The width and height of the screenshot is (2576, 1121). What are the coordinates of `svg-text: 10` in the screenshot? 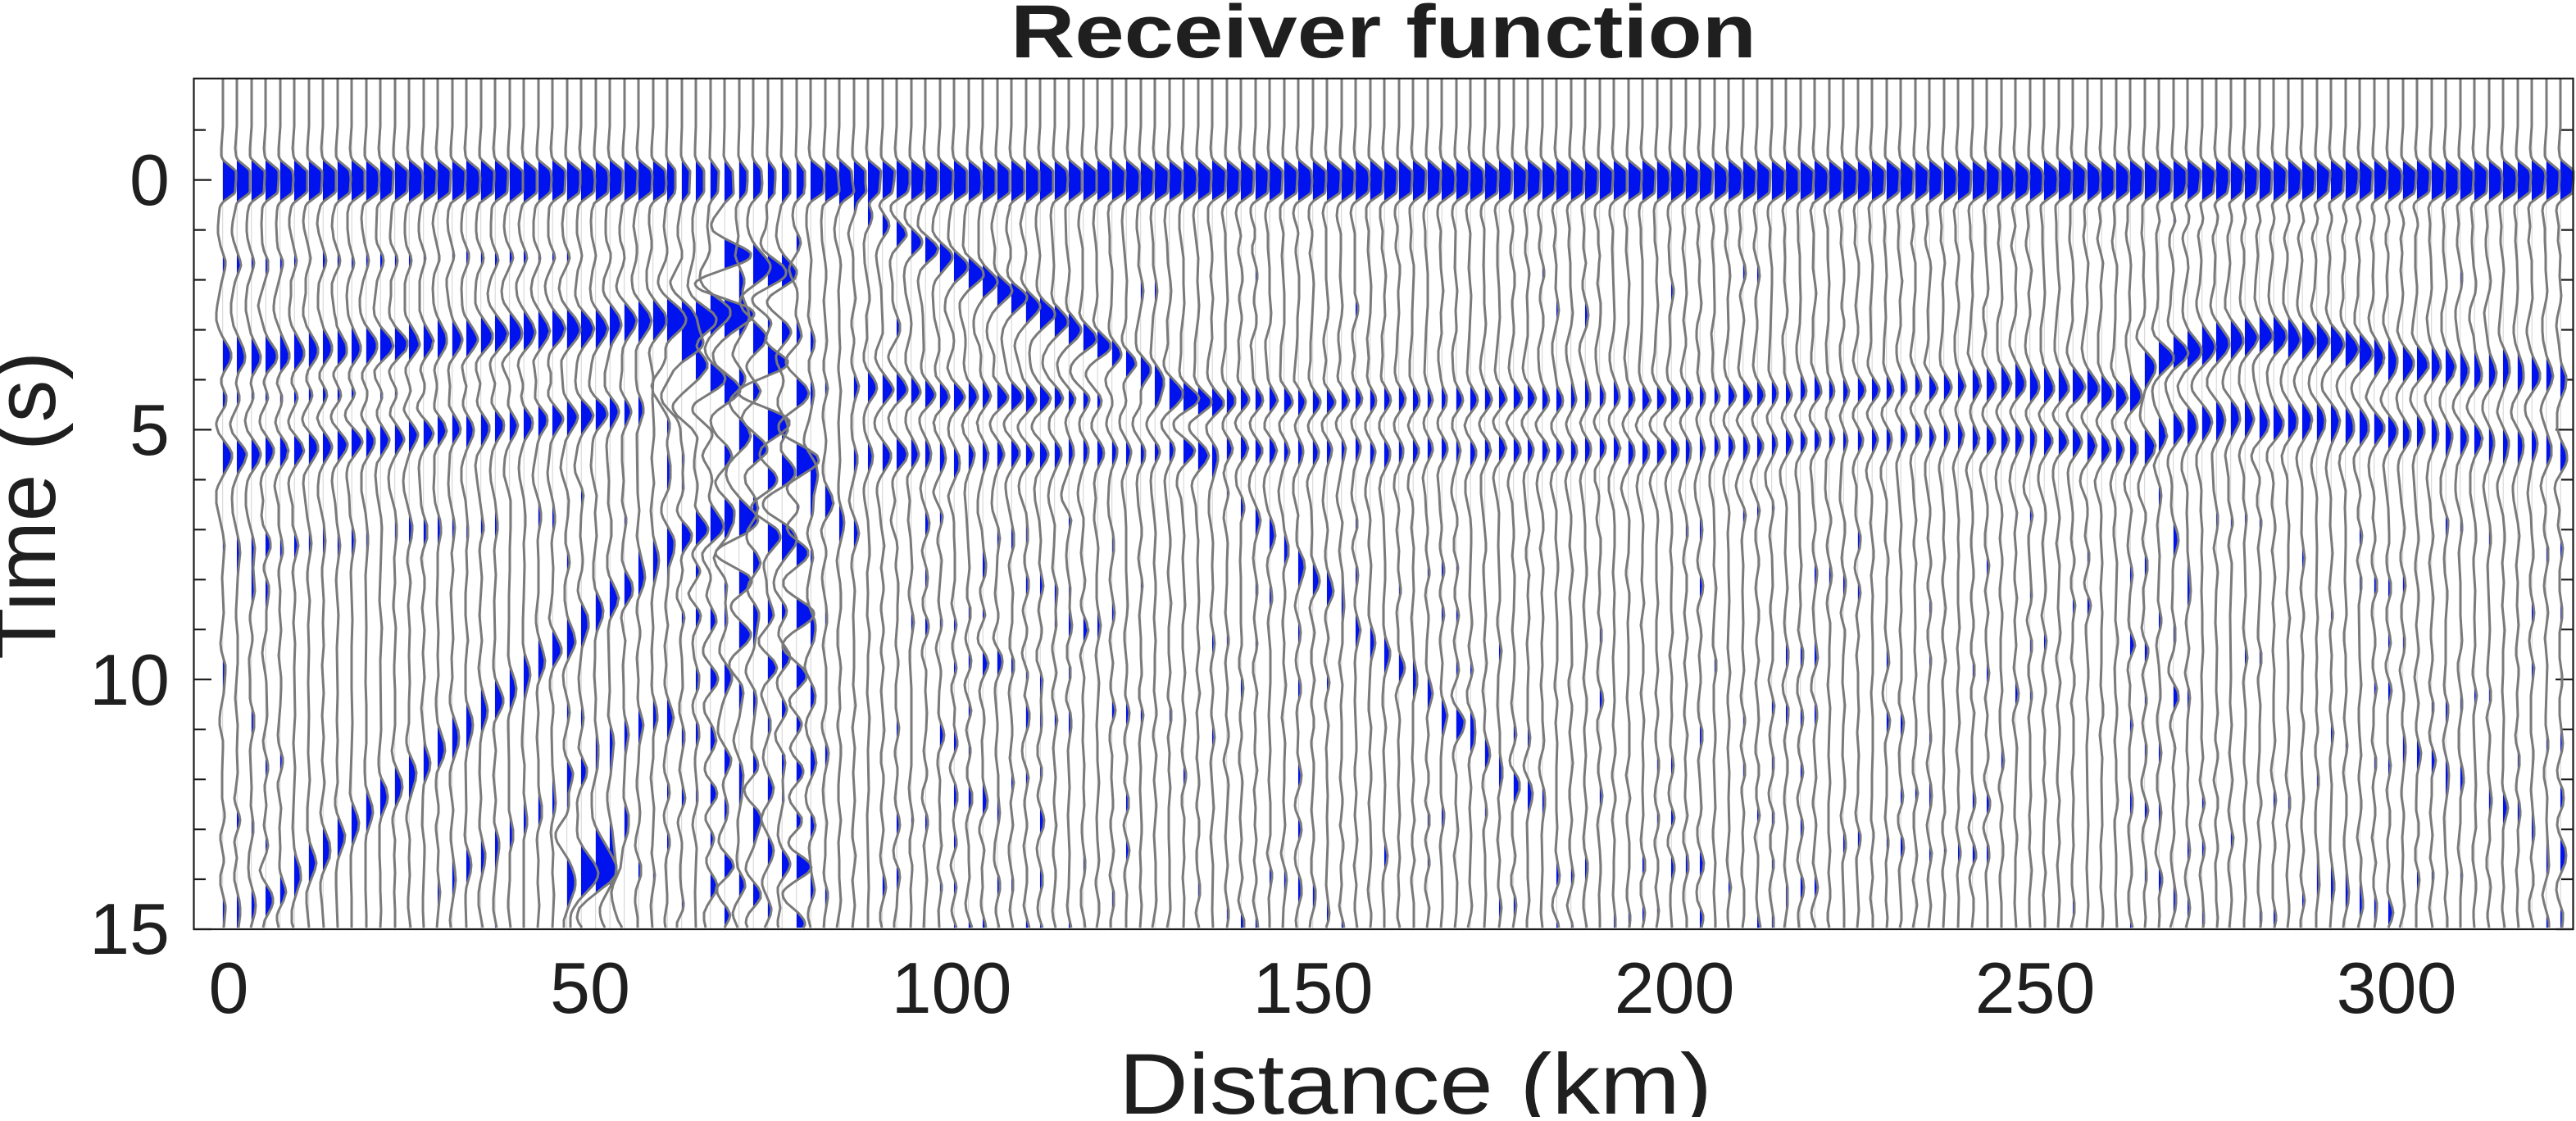 It's located at (129, 679).